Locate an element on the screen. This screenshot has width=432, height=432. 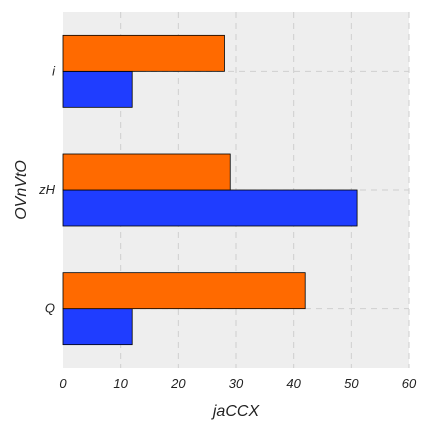
x-tick-labels: 0 10 20 30 40 50 60 is located at coordinates (238, 383).